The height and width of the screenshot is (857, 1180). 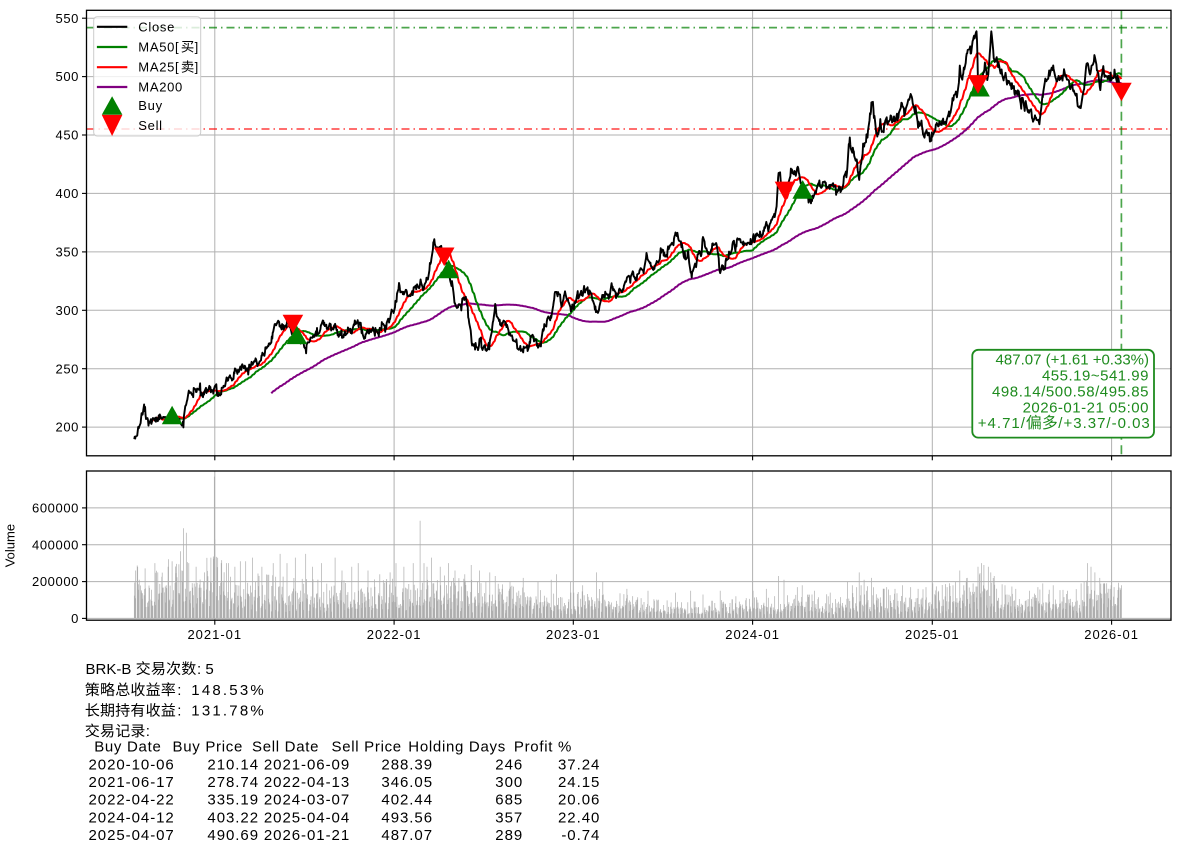 What do you see at coordinates (10, 545) in the screenshot?
I see `svg-text: Volume` at bounding box center [10, 545].